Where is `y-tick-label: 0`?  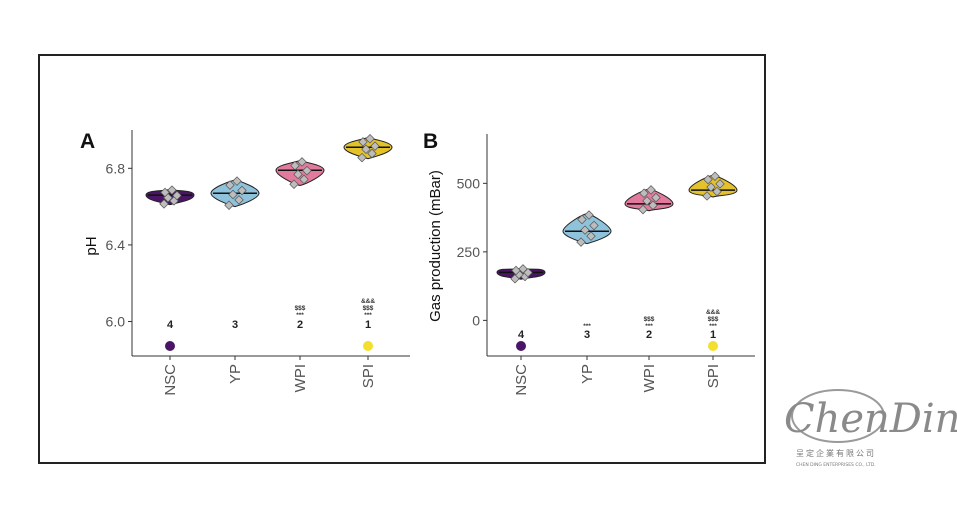
y-tick-label: 0 is located at coordinates (476, 320).